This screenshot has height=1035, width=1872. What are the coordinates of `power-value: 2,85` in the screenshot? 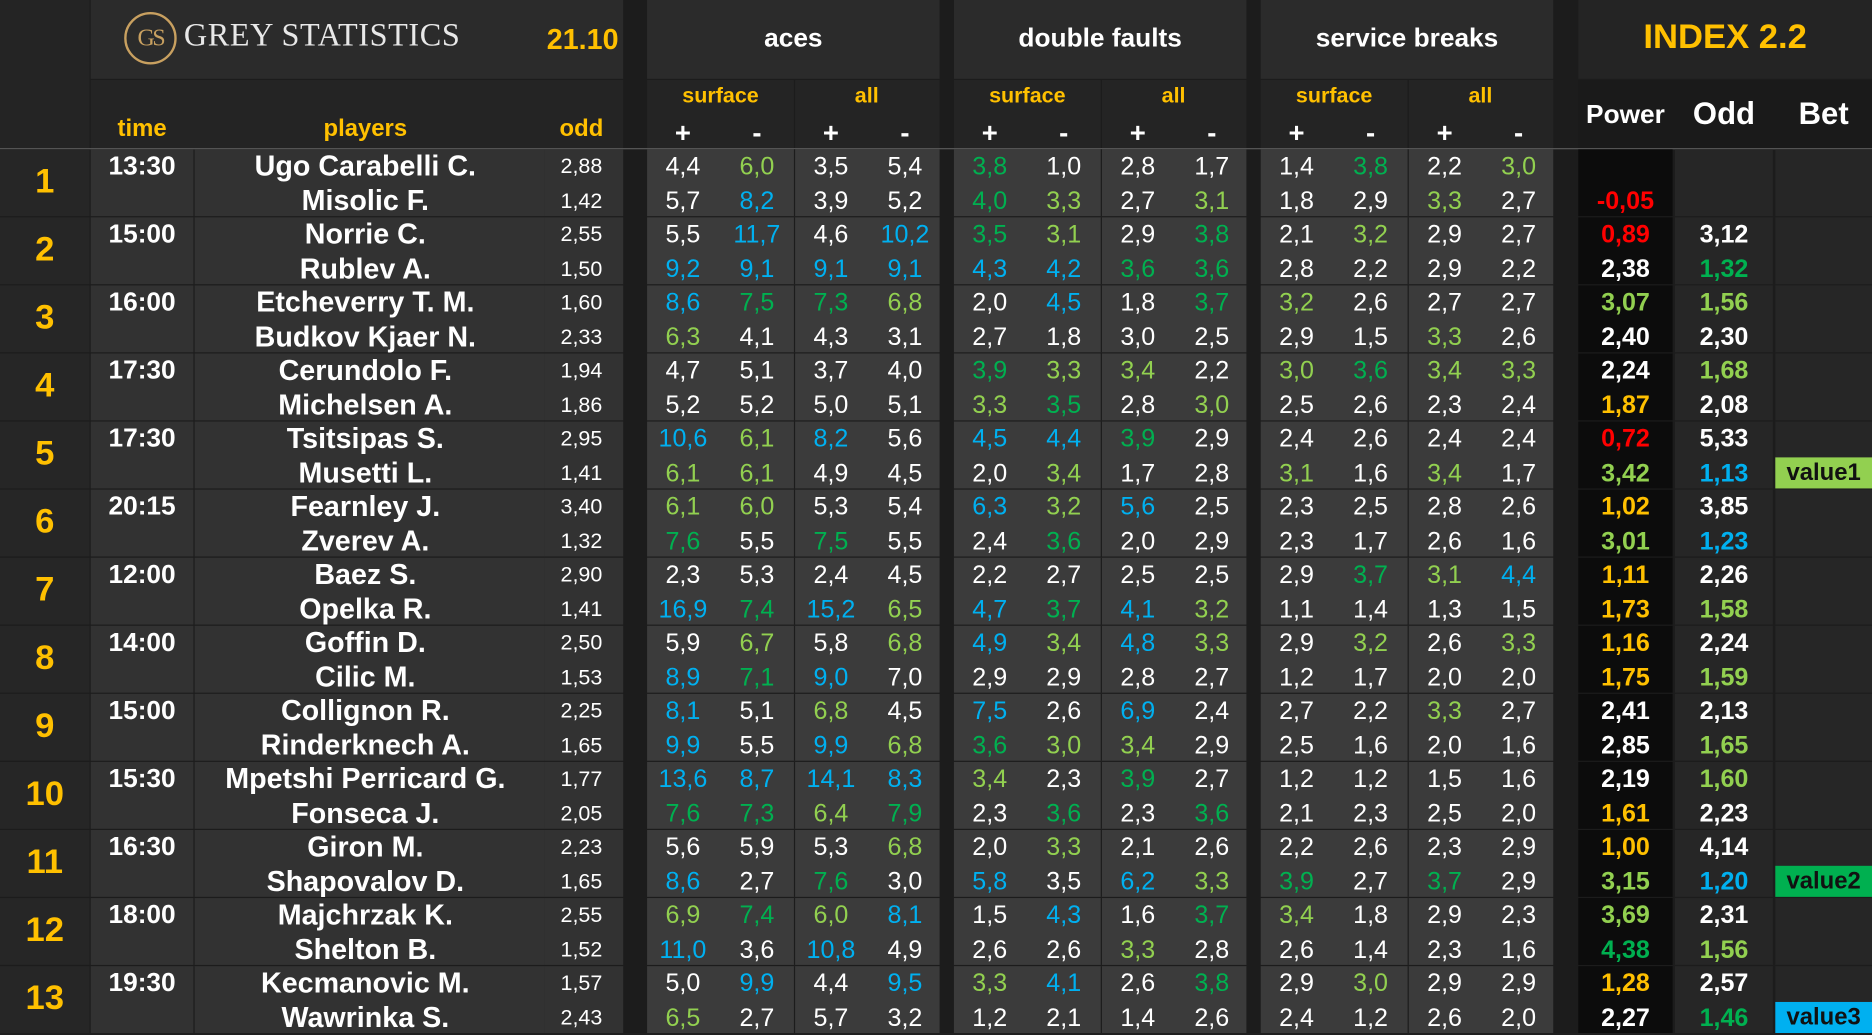 It's located at (1625, 745).